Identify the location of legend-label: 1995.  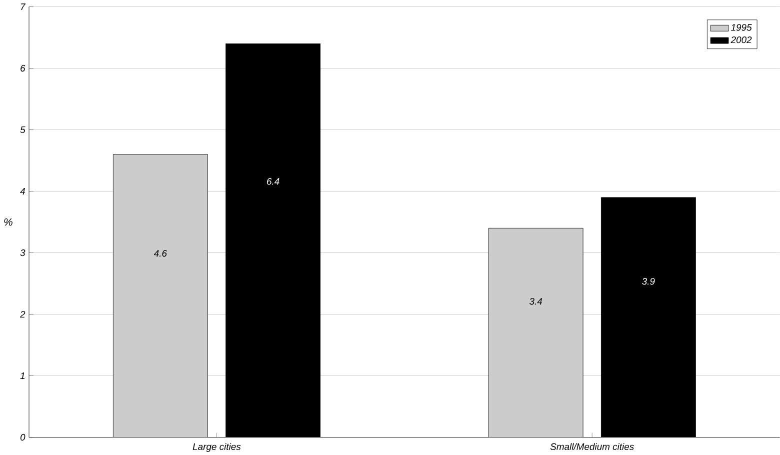
(741, 27).